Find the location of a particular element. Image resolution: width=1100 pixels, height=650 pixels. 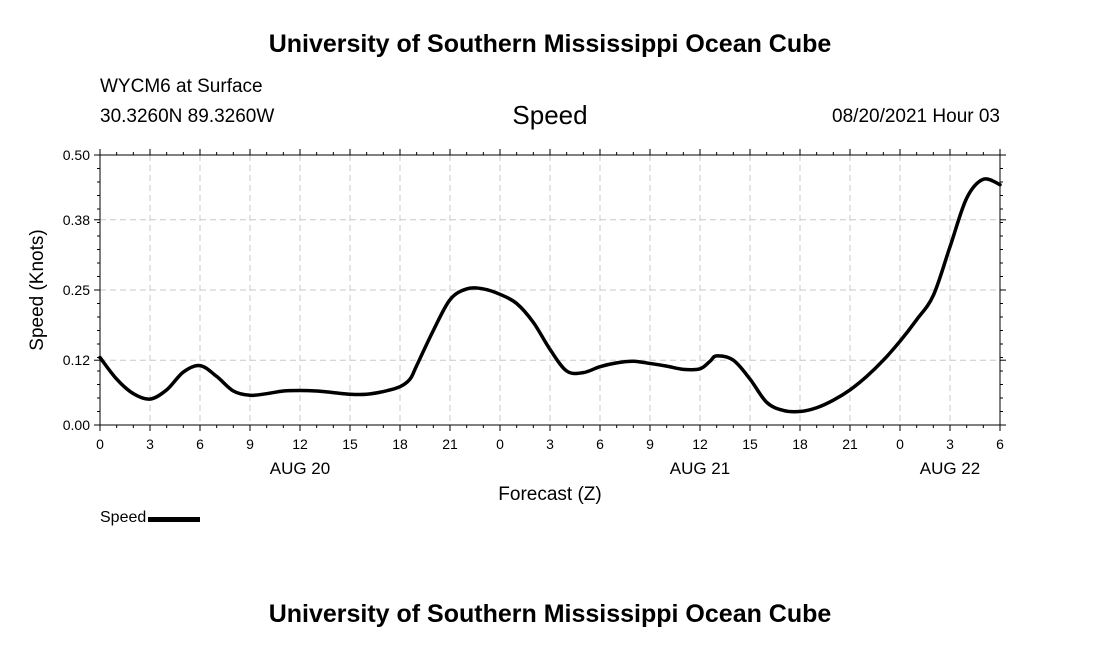

y-tick-label: 0.50 is located at coordinates (76, 155).